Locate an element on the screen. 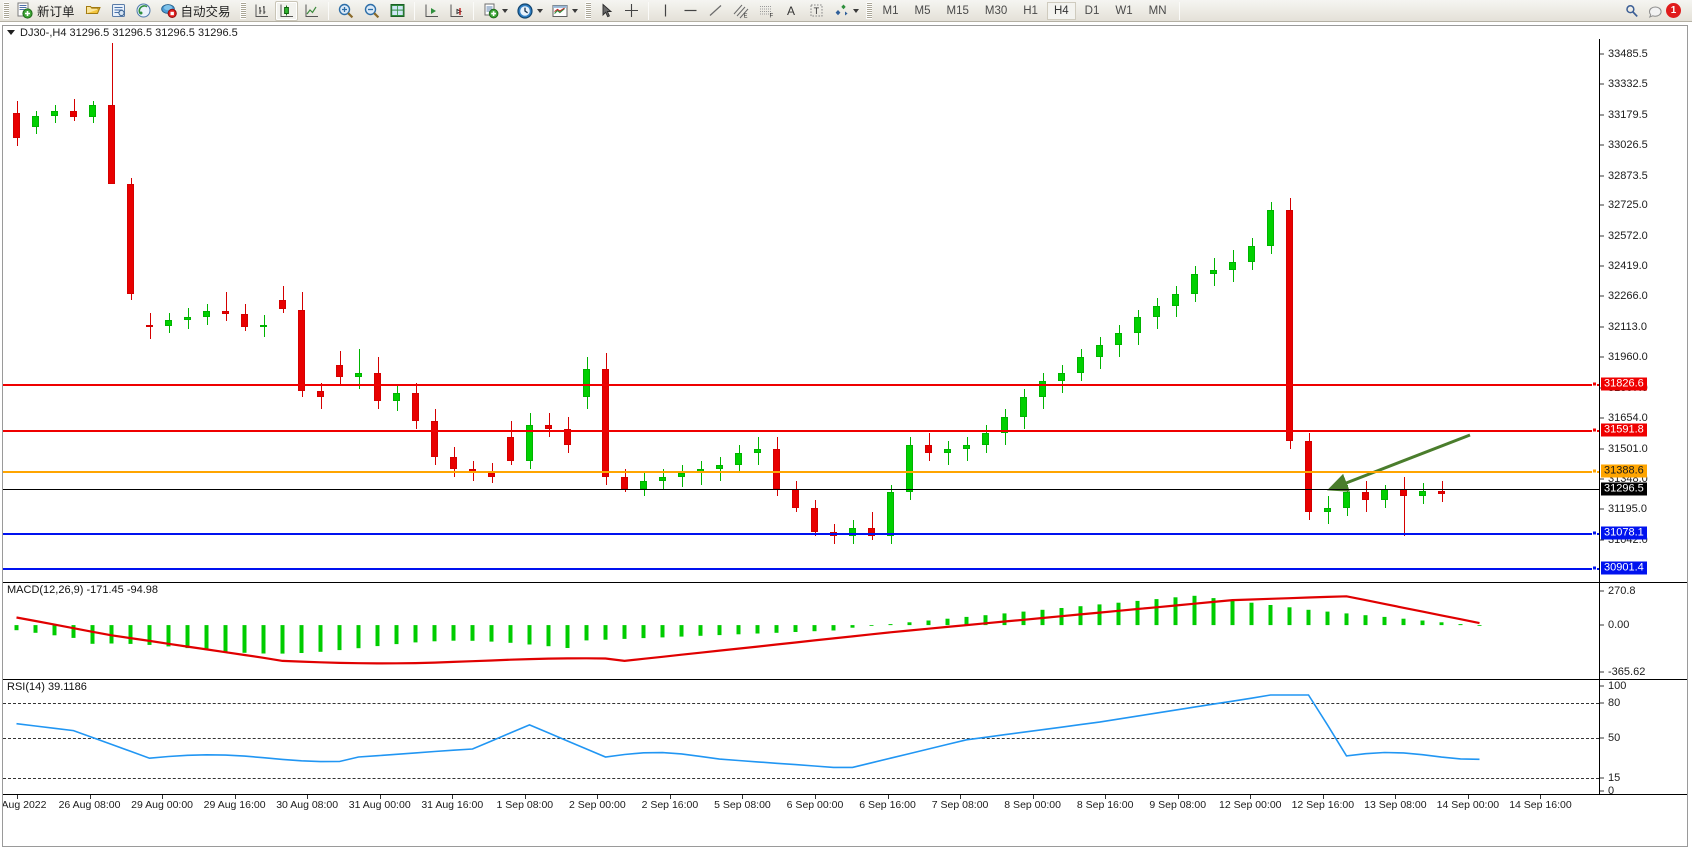  price-level-tag-last-price: 31296.5 is located at coordinates (1624, 489).